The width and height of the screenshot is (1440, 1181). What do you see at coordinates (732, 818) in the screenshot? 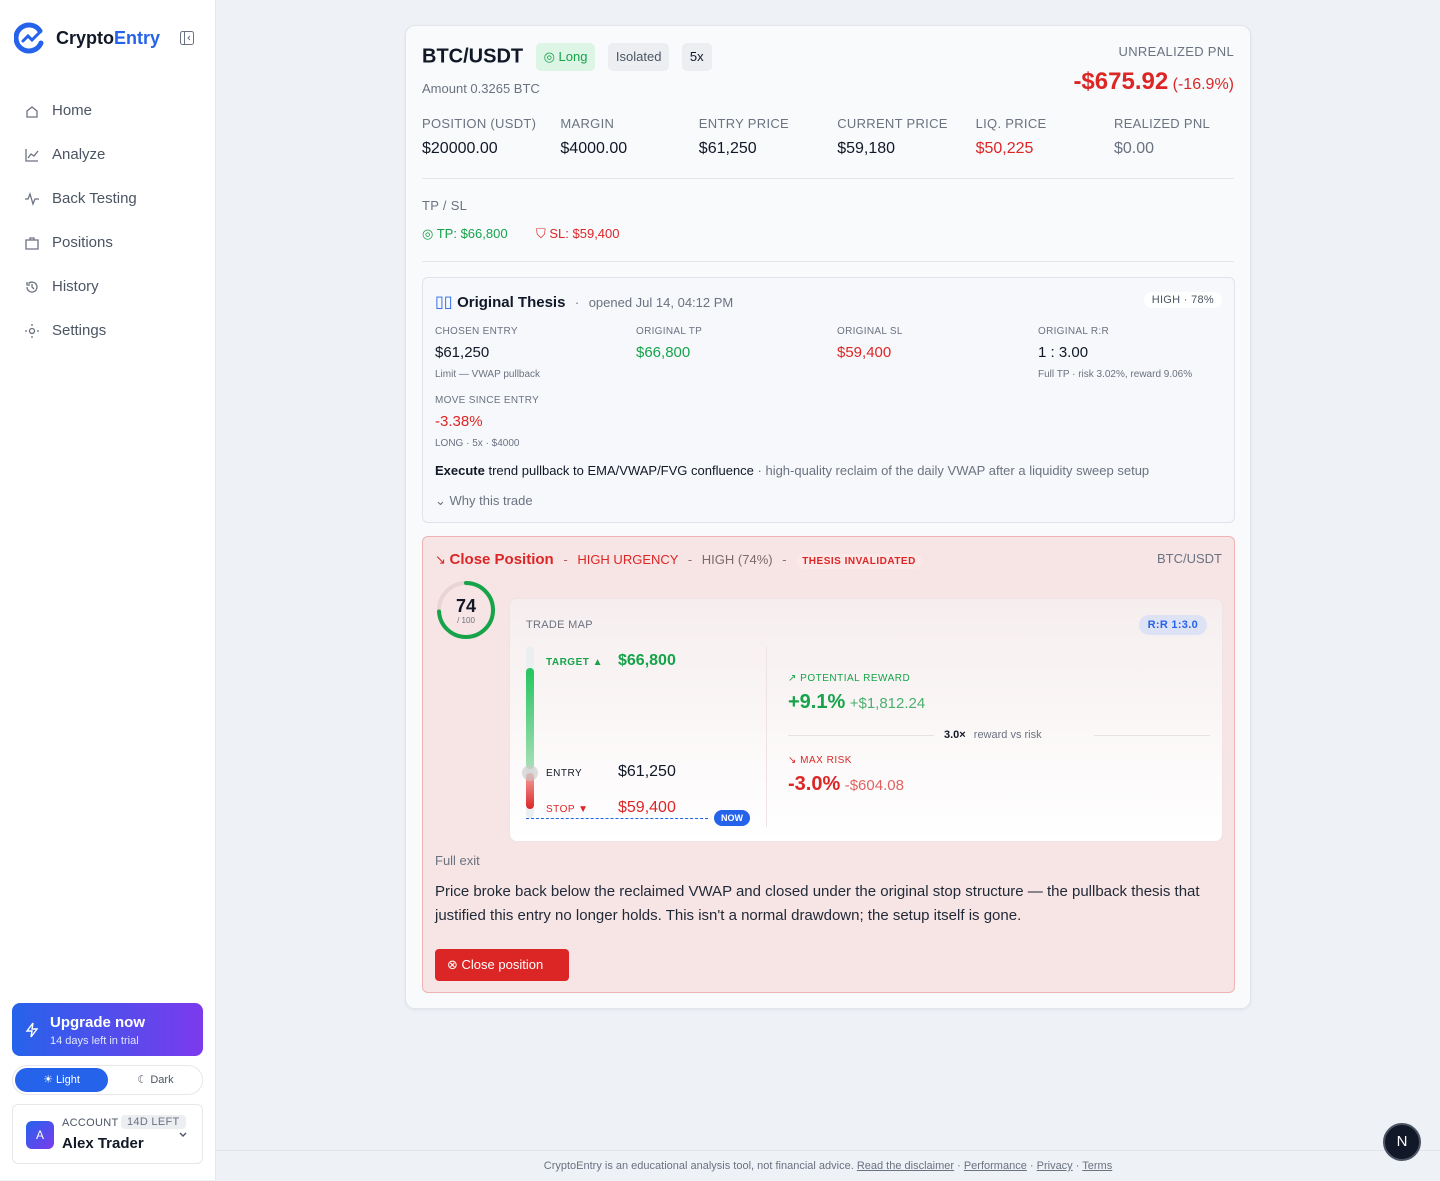
I see `now-badge: NOW` at bounding box center [732, 818].